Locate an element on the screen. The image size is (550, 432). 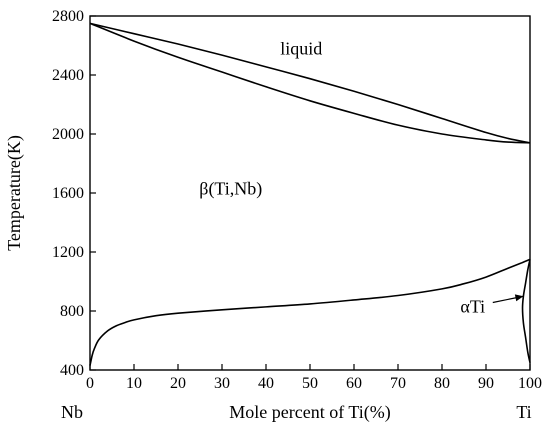
x-tick-label-0: 0 is located at coordinates (90, 383).